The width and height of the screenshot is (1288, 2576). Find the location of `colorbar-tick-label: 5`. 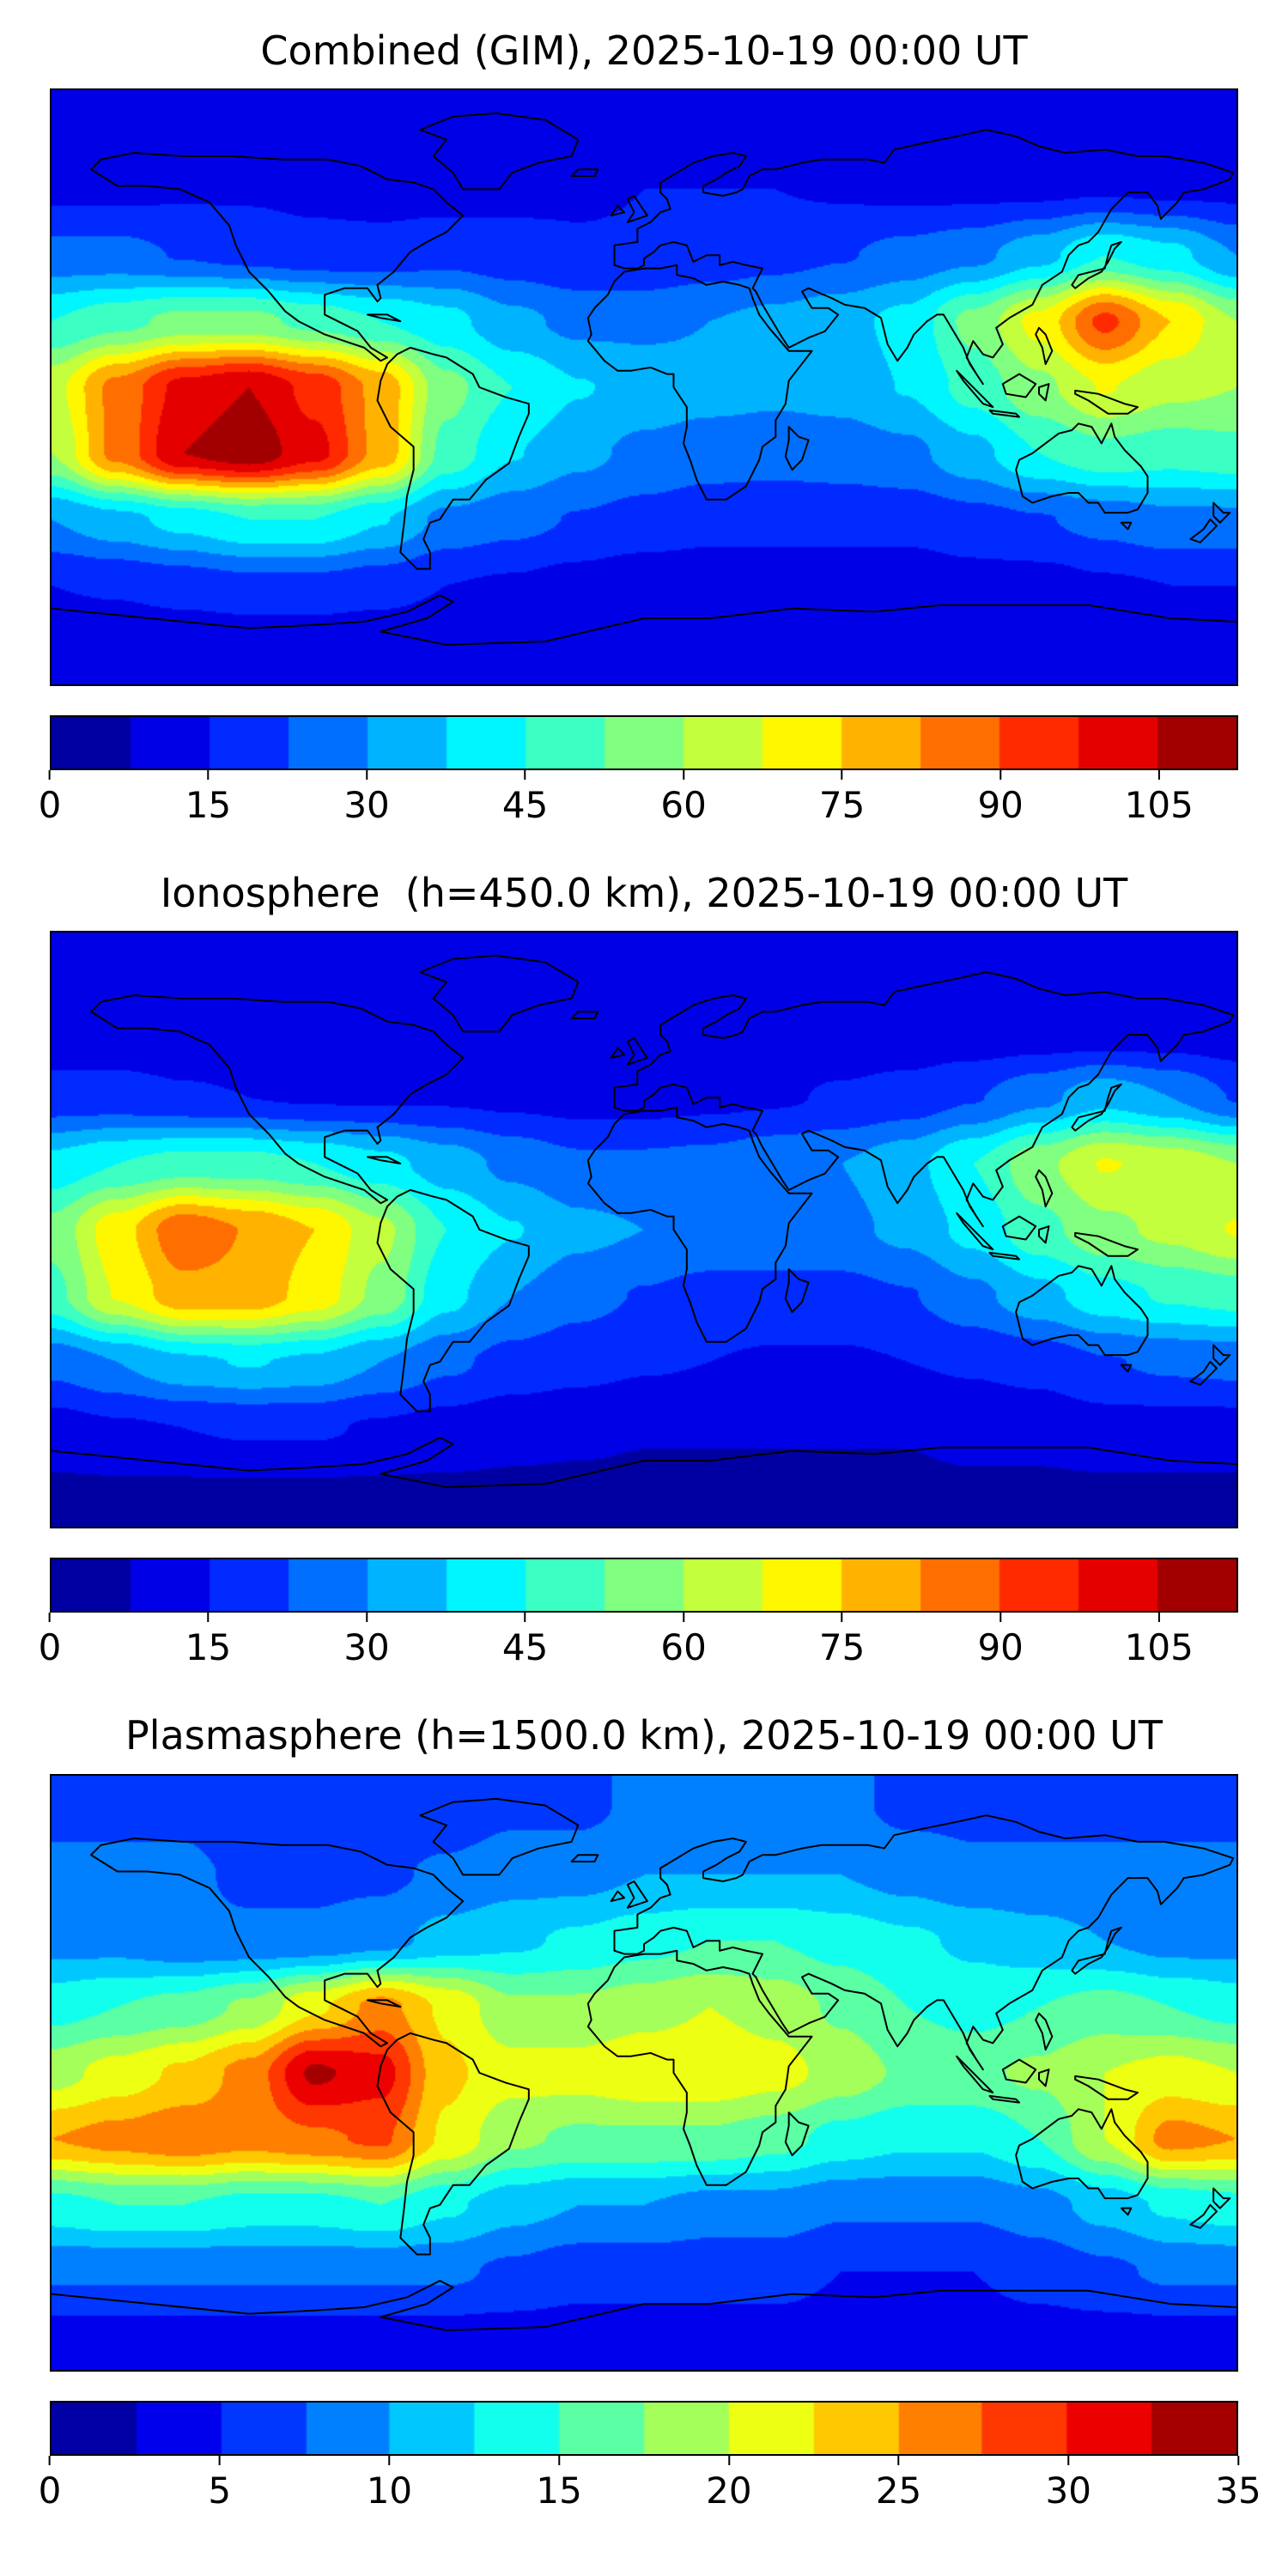

colorbar-tick-label: 5 is located at coordinates (220, 2490).